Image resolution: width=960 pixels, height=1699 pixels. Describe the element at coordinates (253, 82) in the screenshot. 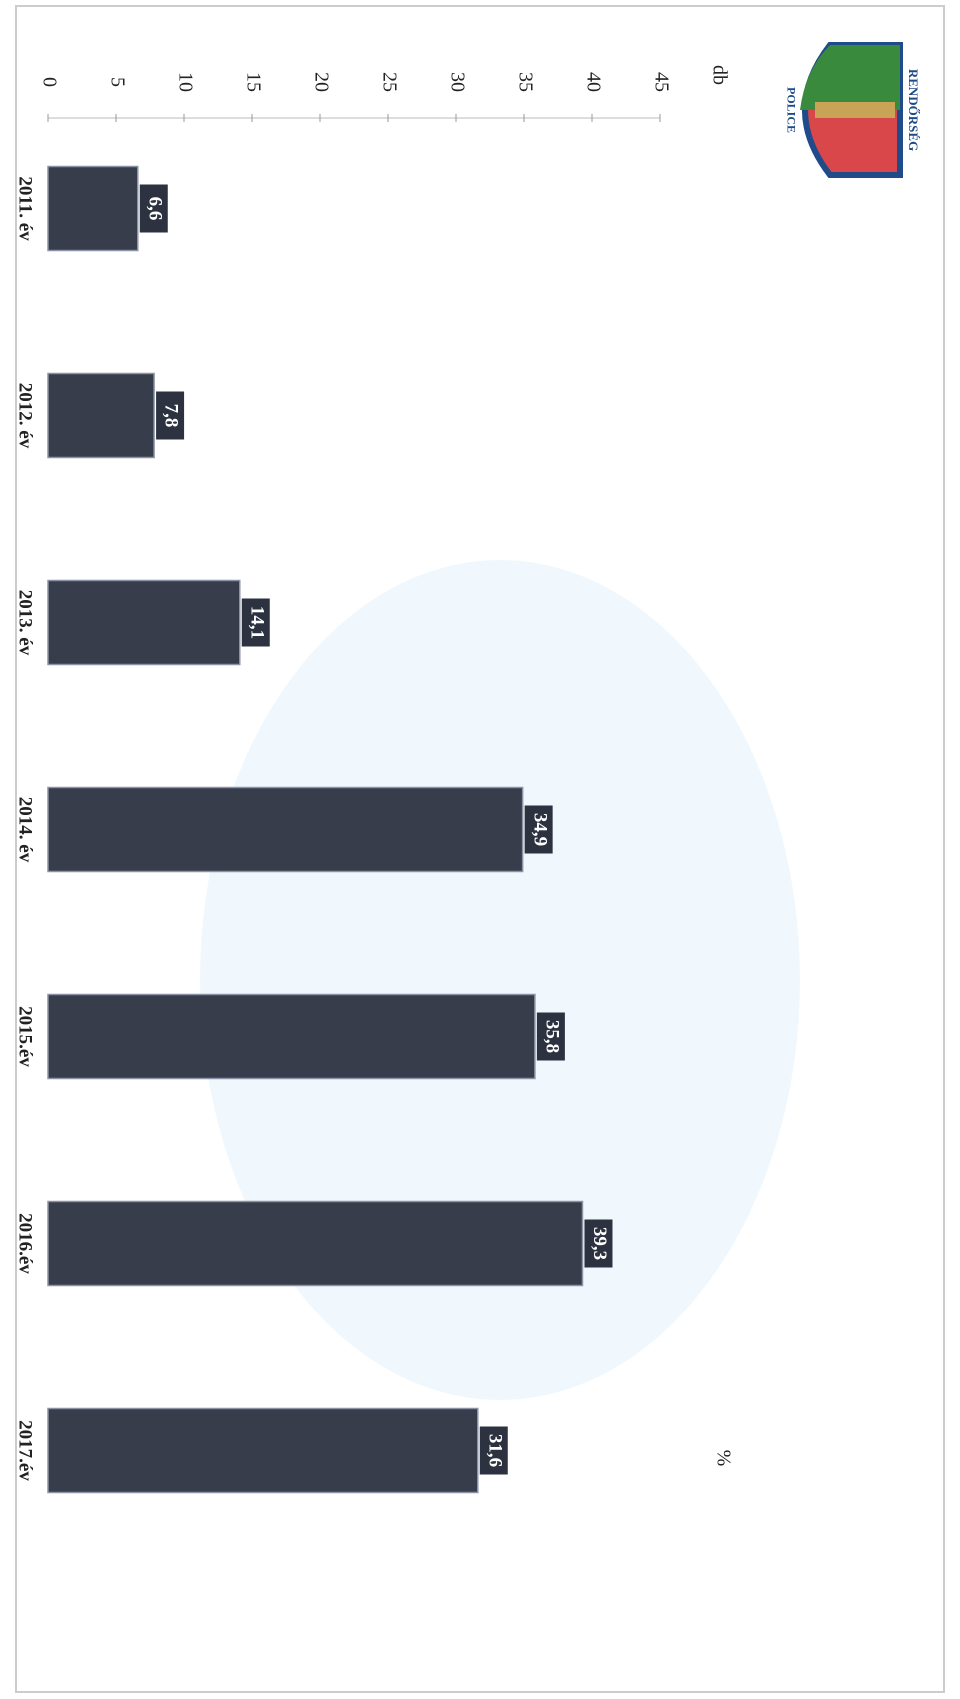

I see `y-tick-label: 15` at that location.